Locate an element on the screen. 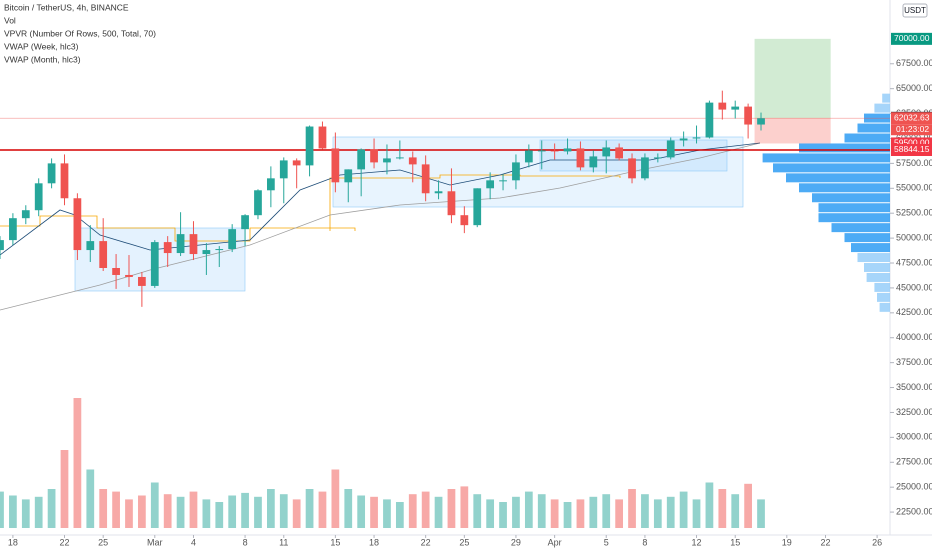 This screenshot has width=932, height=550. x-tick-label: 8 is located at coordinates (644, 542).